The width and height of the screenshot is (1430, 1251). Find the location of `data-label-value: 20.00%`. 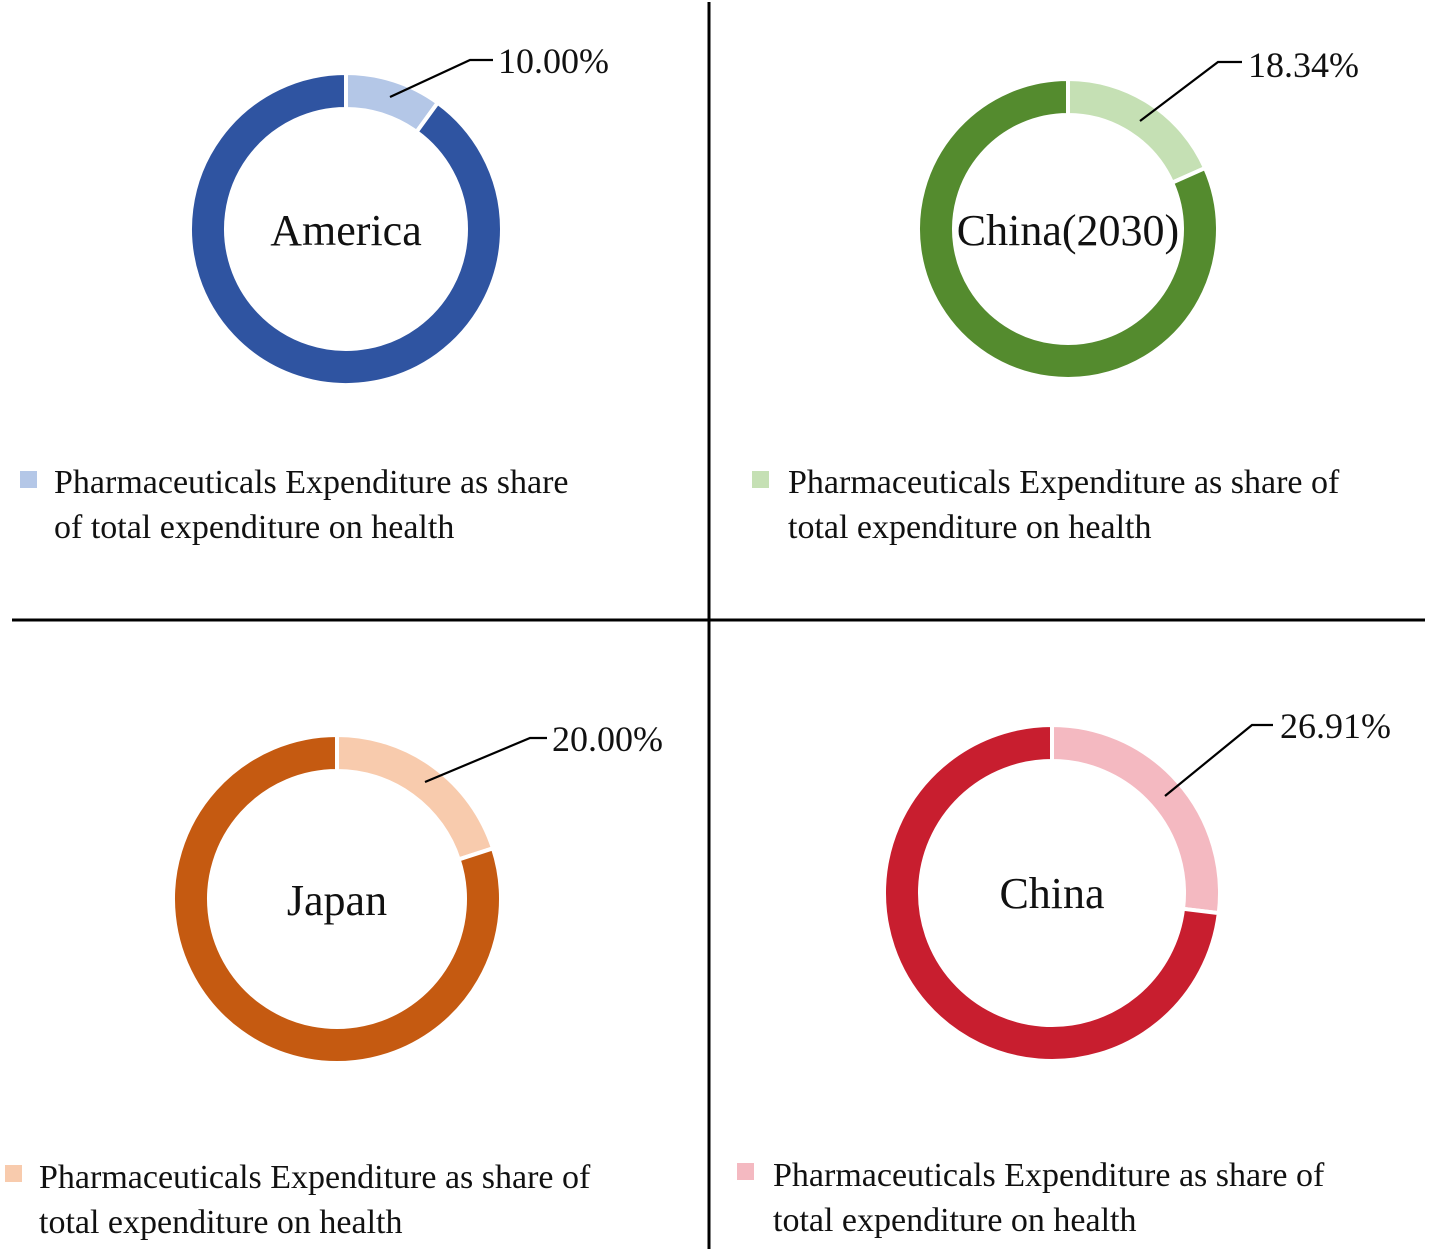

data-label-value: 20.00% is located at coordinates (607, 739).